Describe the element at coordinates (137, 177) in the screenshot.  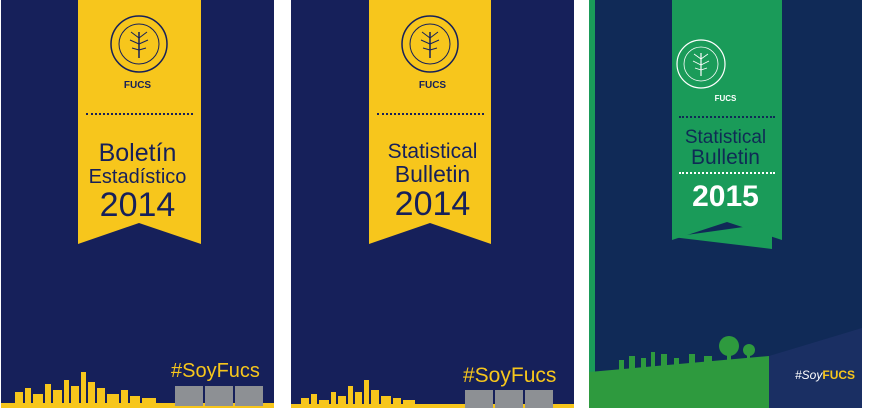
I see `title-line-2: Estadístico` at that location.